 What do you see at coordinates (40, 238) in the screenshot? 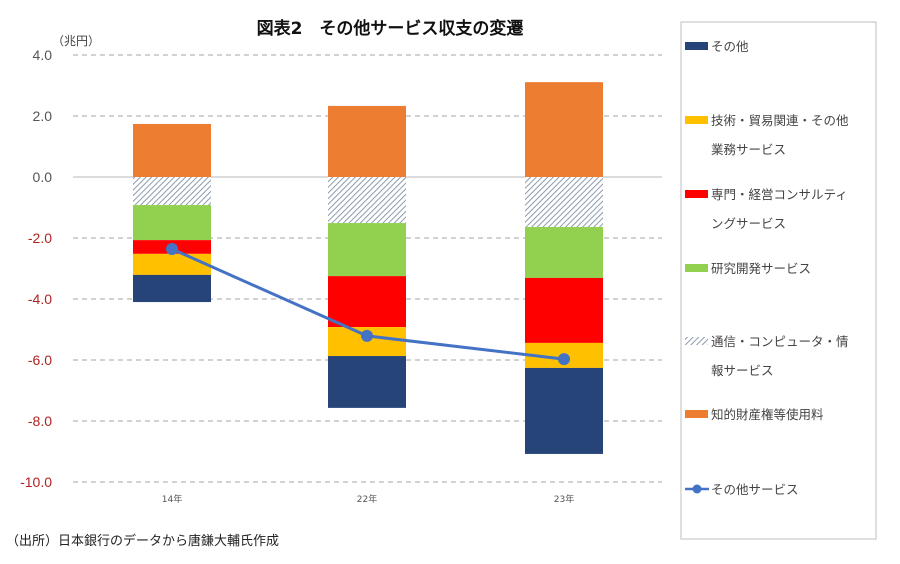
I see `y-tick-label: -2.0` at bounding box center [40, 238].